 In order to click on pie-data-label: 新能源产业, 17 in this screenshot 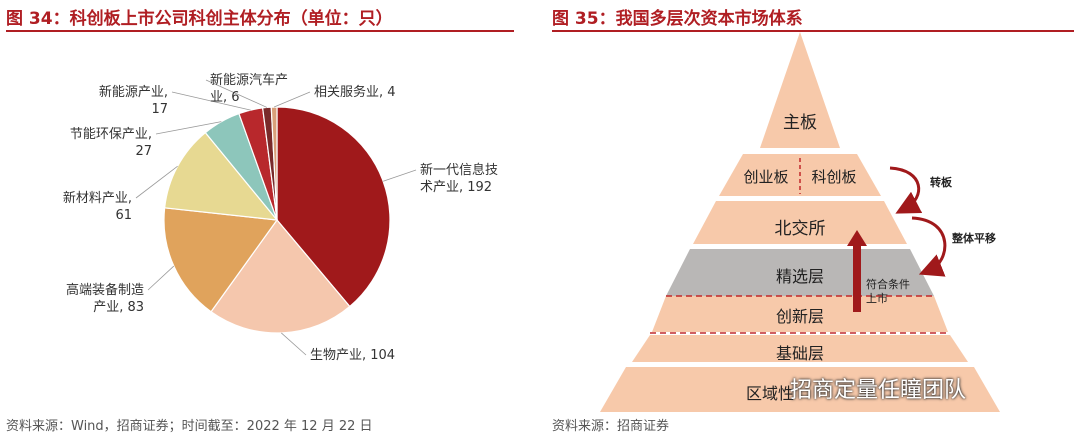, I will do `click(133, 100)`.